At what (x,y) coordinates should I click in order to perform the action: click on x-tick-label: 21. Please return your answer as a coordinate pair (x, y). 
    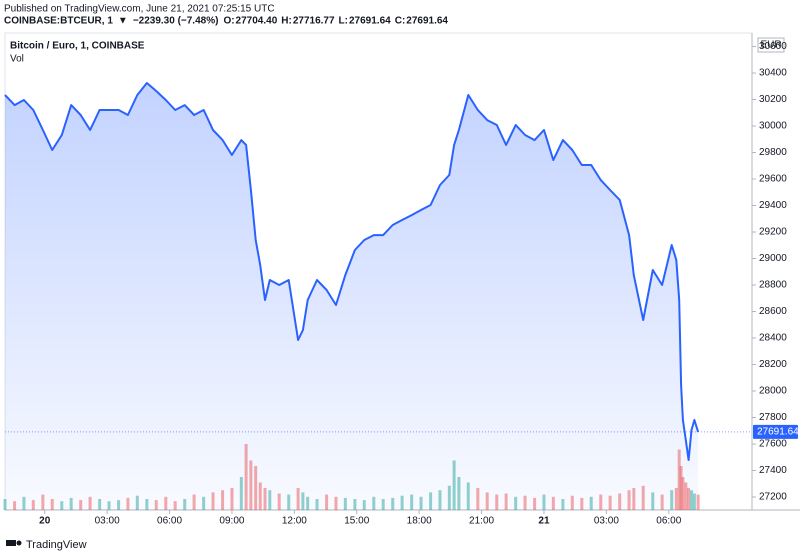
    Looking at the image, I should click on (544, 521).